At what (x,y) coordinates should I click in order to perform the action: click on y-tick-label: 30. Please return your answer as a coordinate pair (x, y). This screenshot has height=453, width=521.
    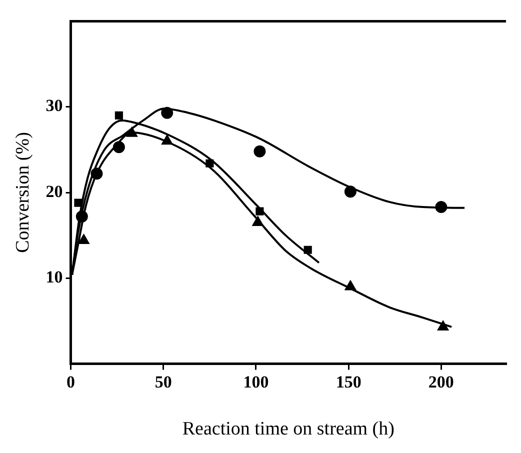
    Looking at the image, I should click on (54, 106).